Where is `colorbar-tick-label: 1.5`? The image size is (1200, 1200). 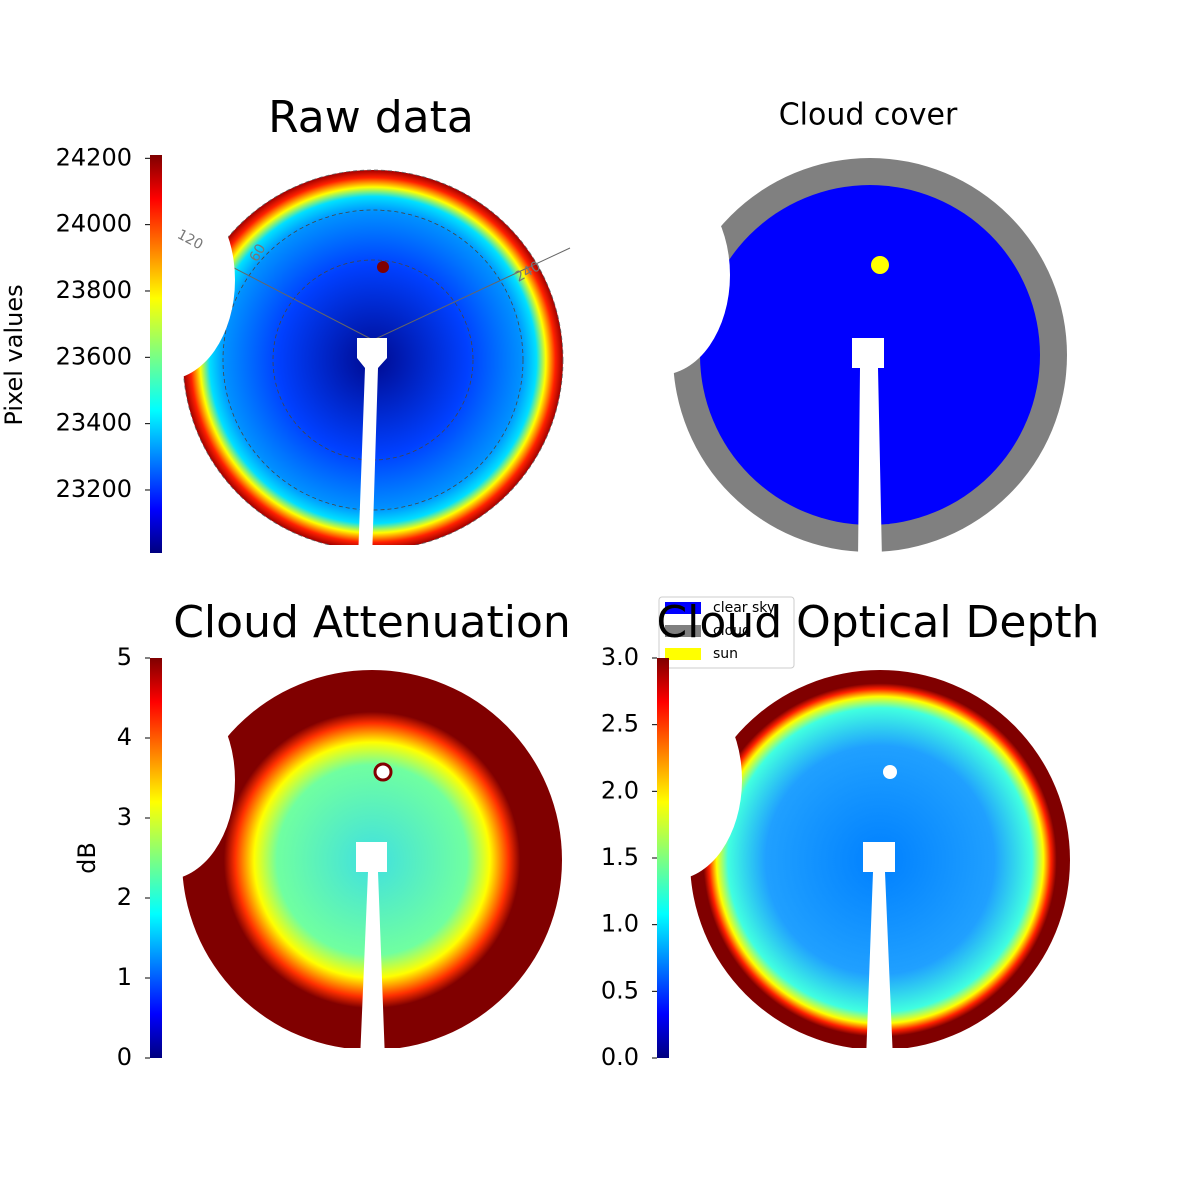 colorbar-tick-label: 1.5 is located at coordinates (620, 857).